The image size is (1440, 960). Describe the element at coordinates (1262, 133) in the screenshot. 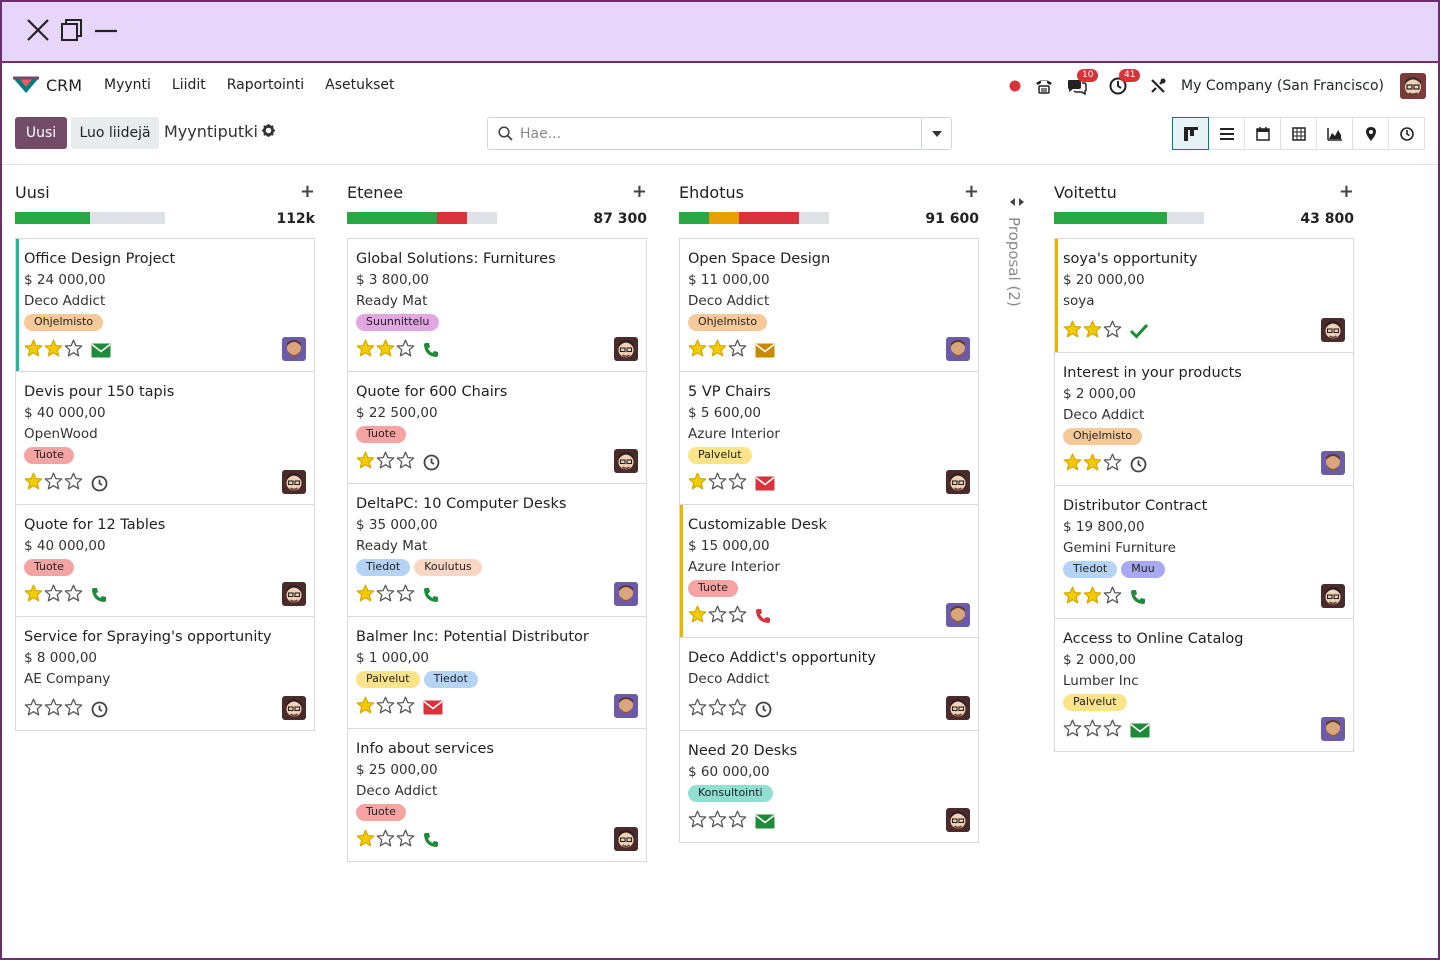

I see `calendar-view-icon` at that location.